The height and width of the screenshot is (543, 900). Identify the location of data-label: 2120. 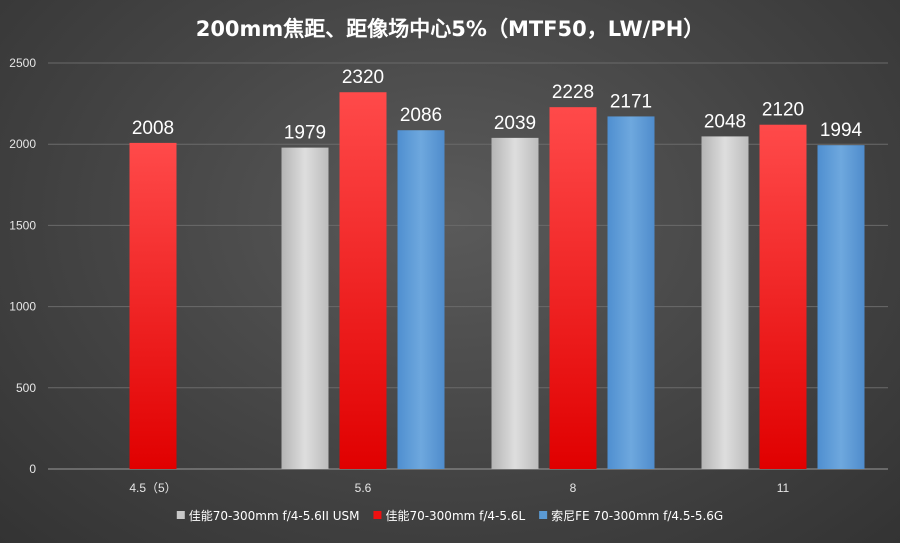
(783, 110).